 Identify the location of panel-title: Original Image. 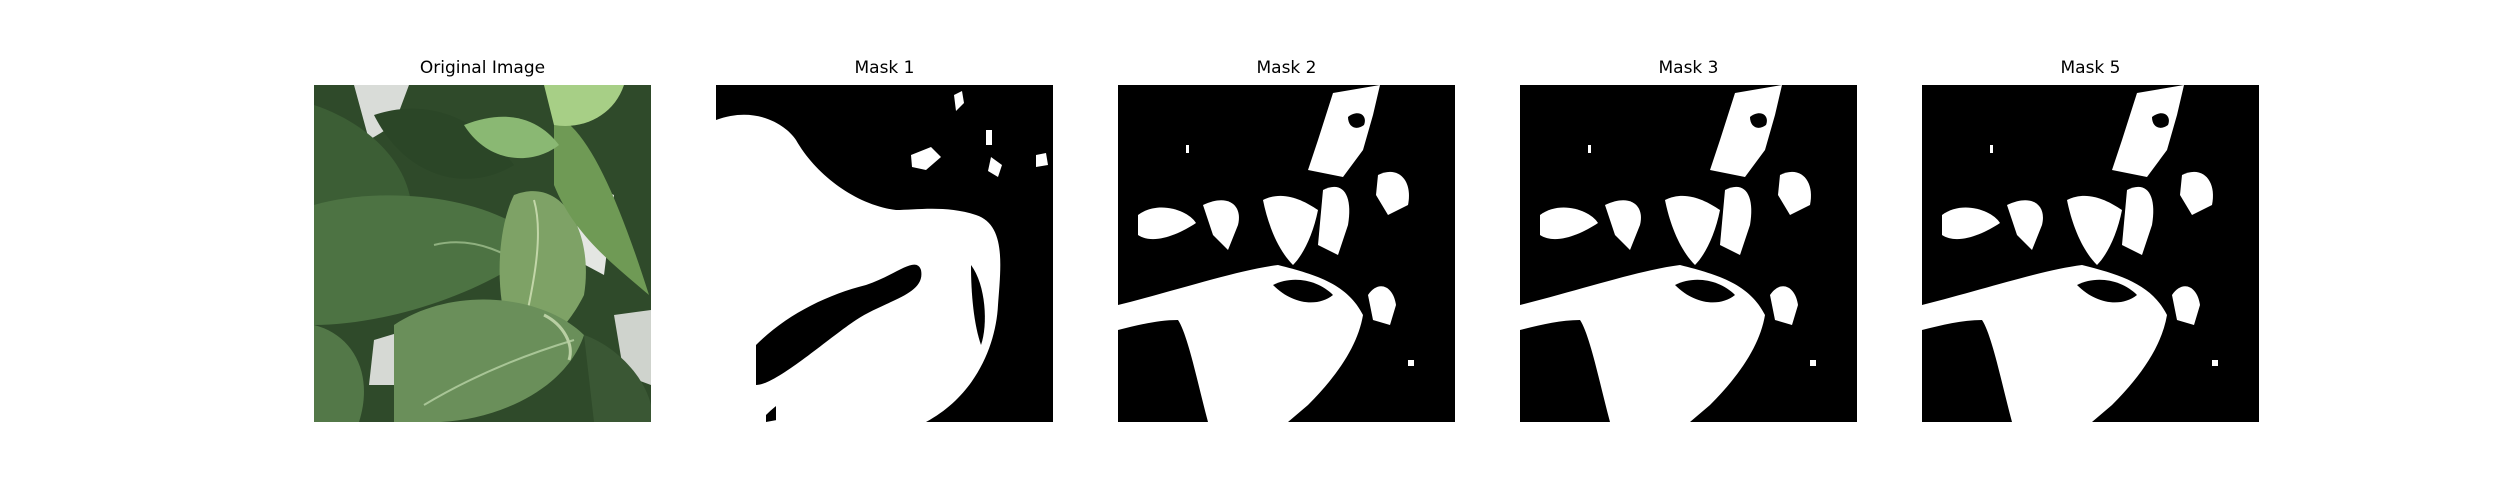
(482, 68).